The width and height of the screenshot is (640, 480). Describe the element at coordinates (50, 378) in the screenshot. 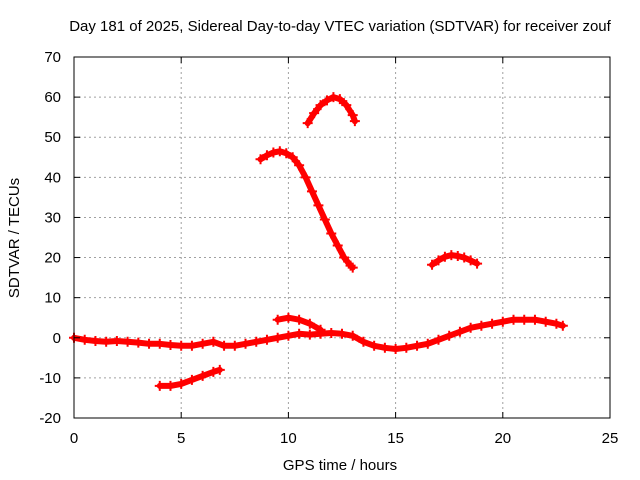

I see `y-tick-label: -10` at that location.